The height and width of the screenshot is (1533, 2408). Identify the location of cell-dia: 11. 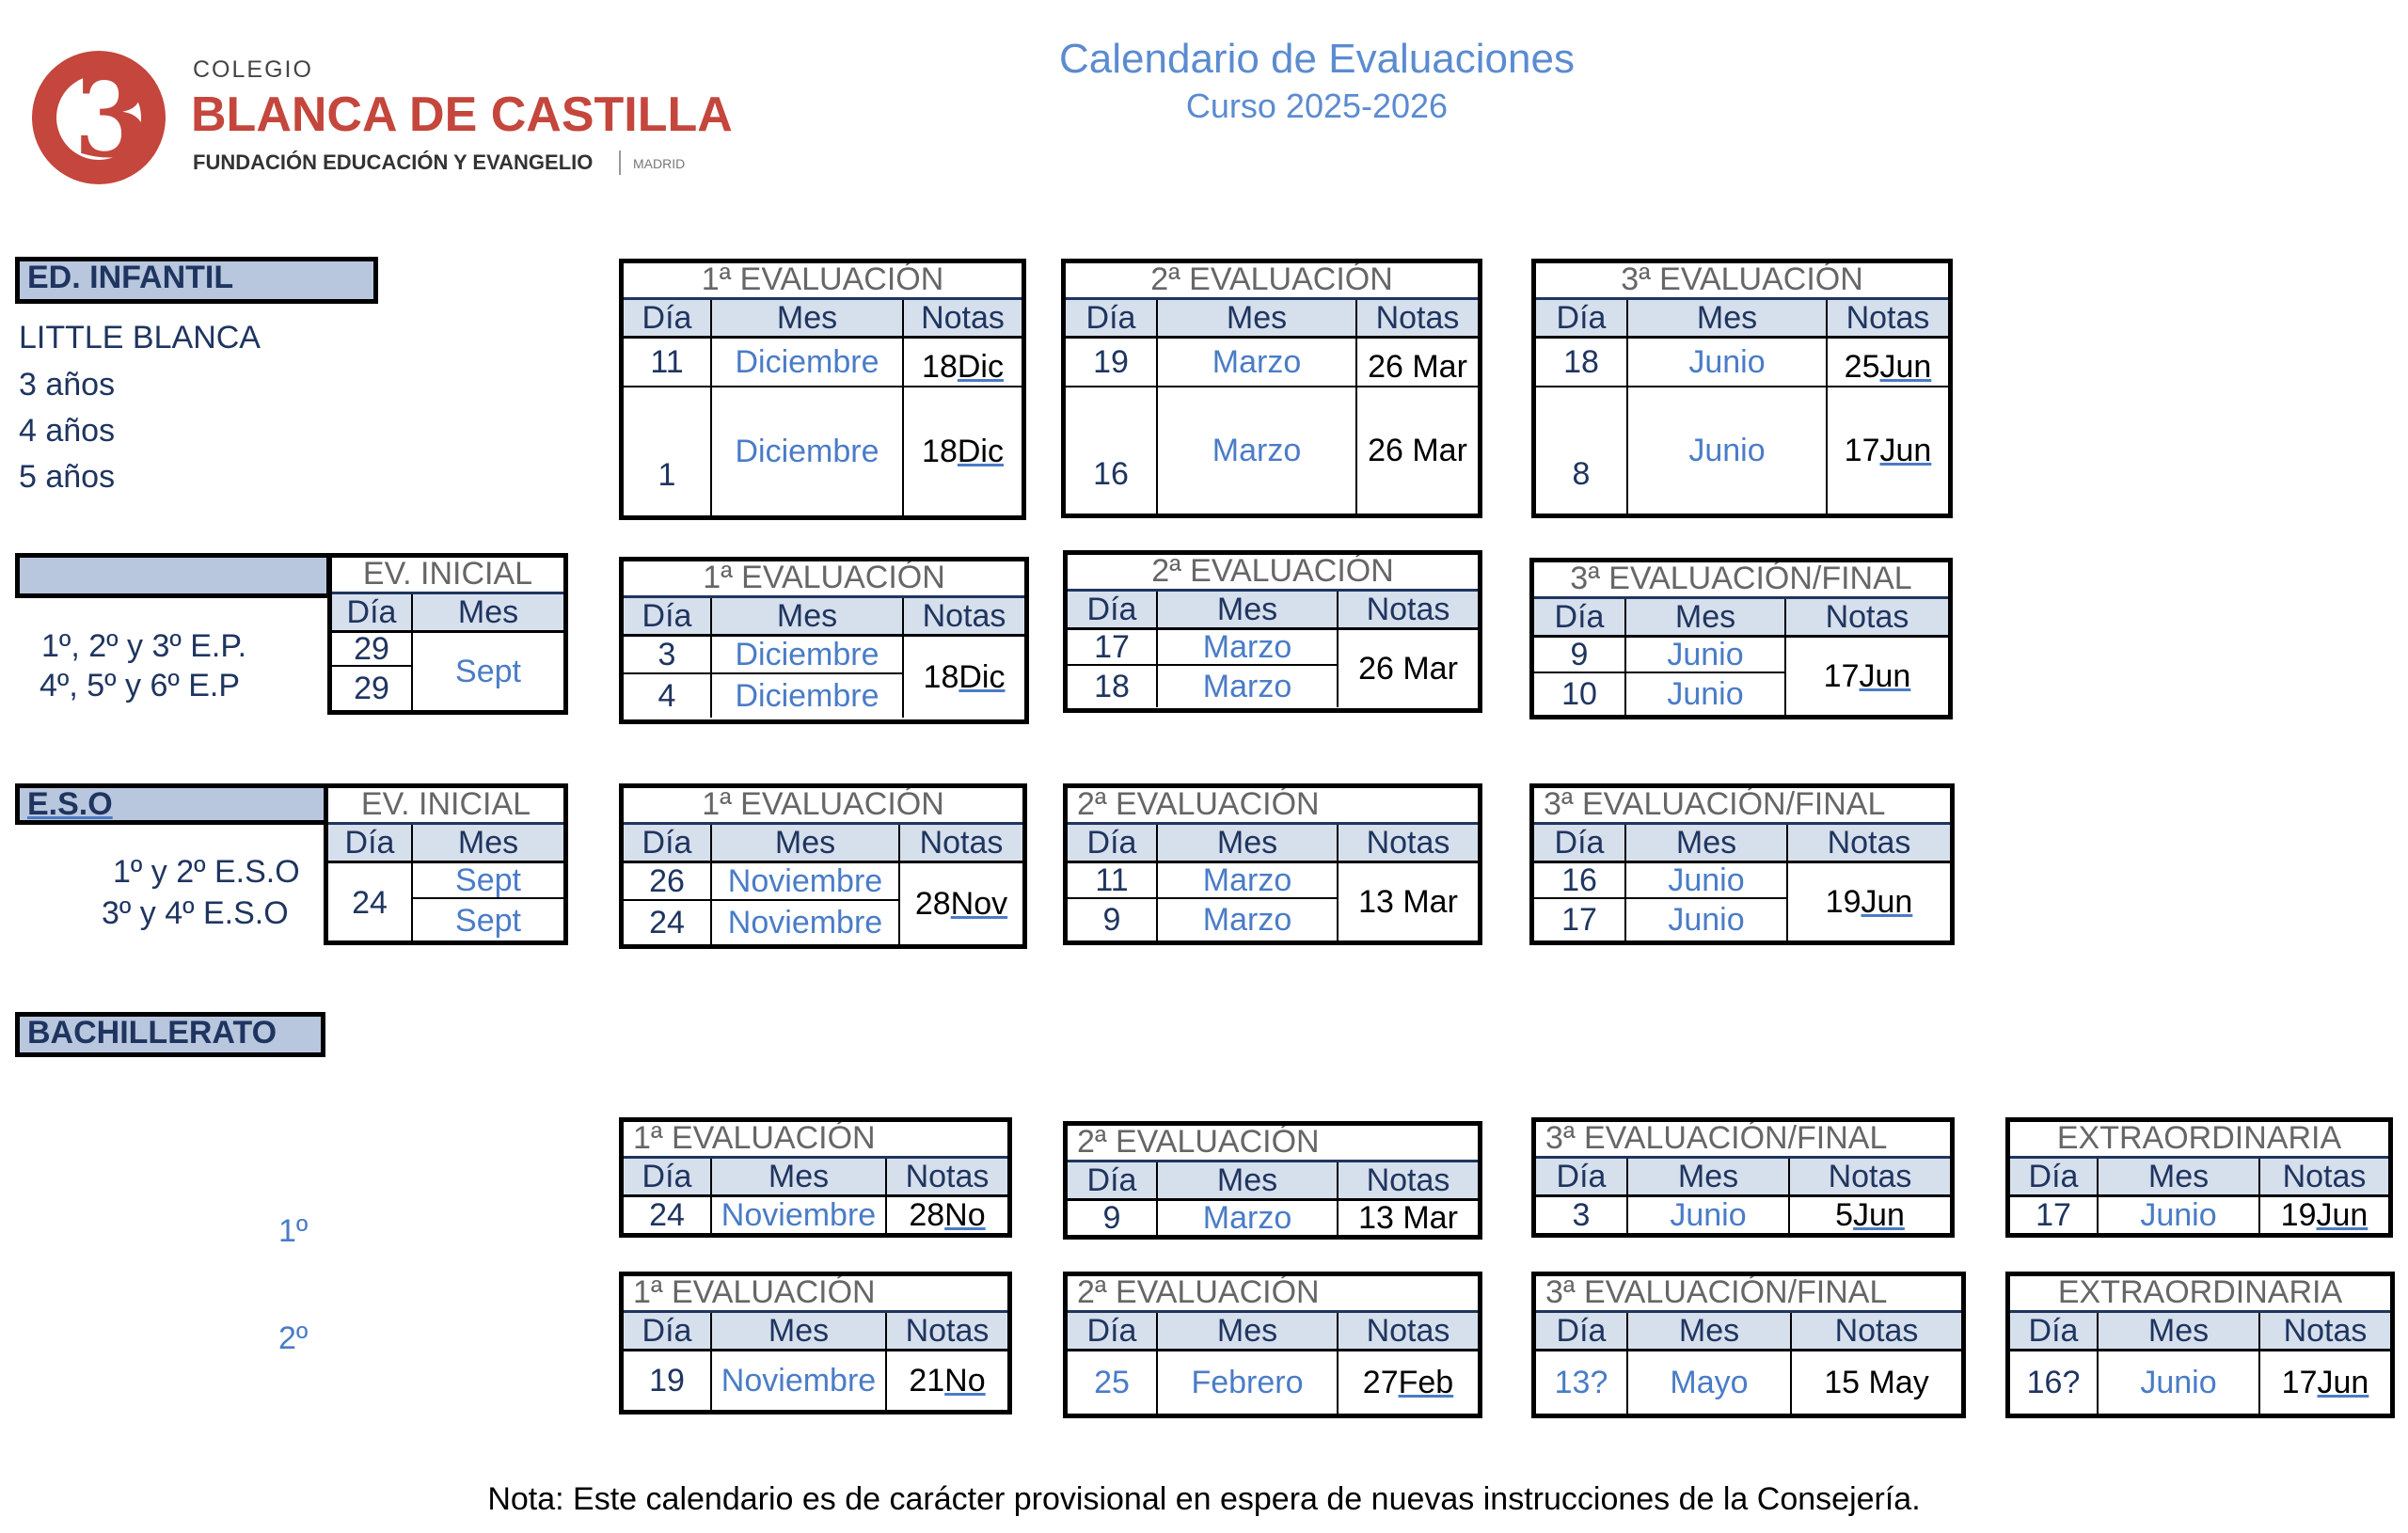
(667, 363).